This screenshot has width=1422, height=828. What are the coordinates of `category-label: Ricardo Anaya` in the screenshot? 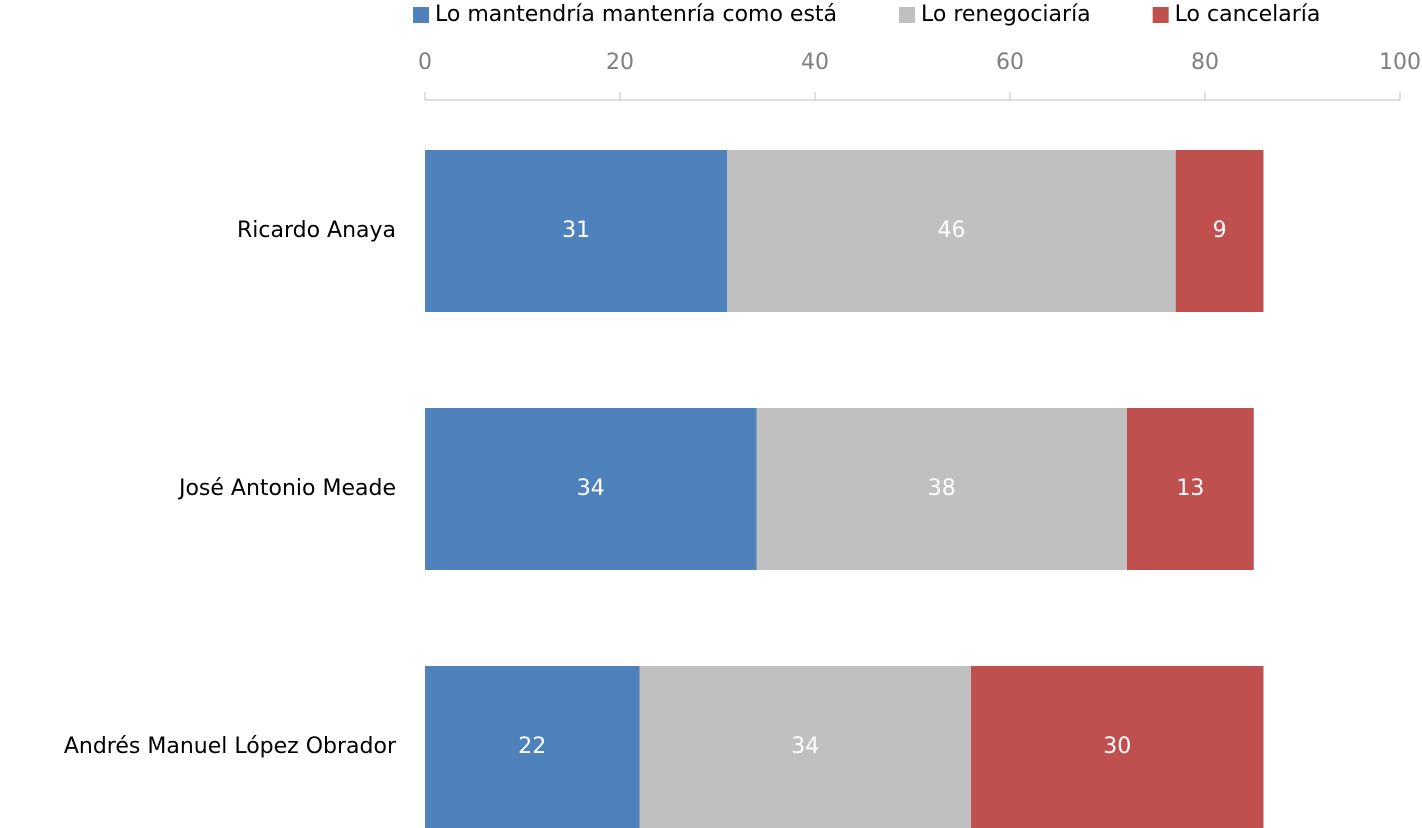 It's located at (316, 230).